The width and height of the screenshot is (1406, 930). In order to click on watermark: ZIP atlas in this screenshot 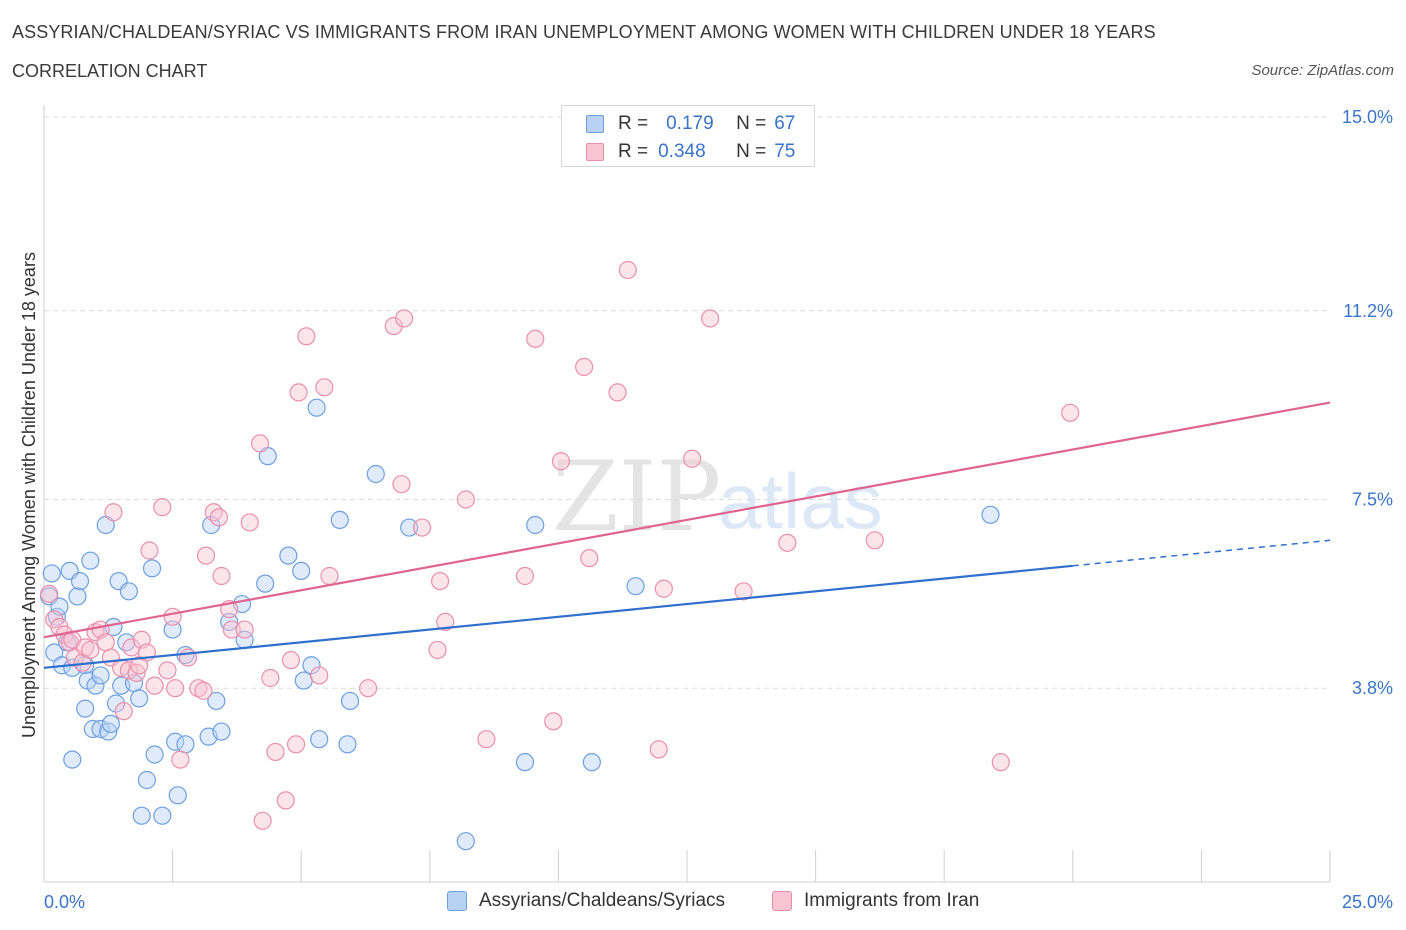, I will do `click(717, 497)`.